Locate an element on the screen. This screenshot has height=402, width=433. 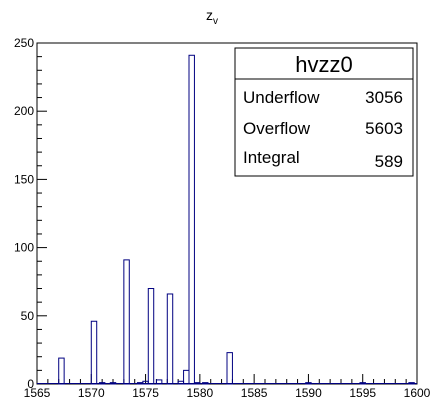
x-tick-label: 1565 is located at coordinates (37, 393).